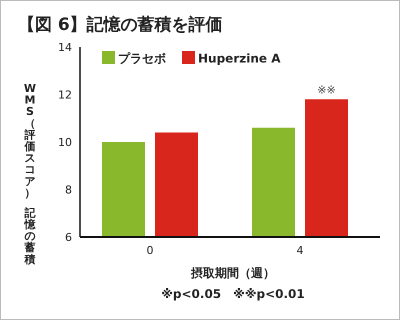 The height and width of the screenshot is (320, 400). Describe the element at coordinates (68, 237) in the screenshot. I see `y-tick-label: 6` at that location.